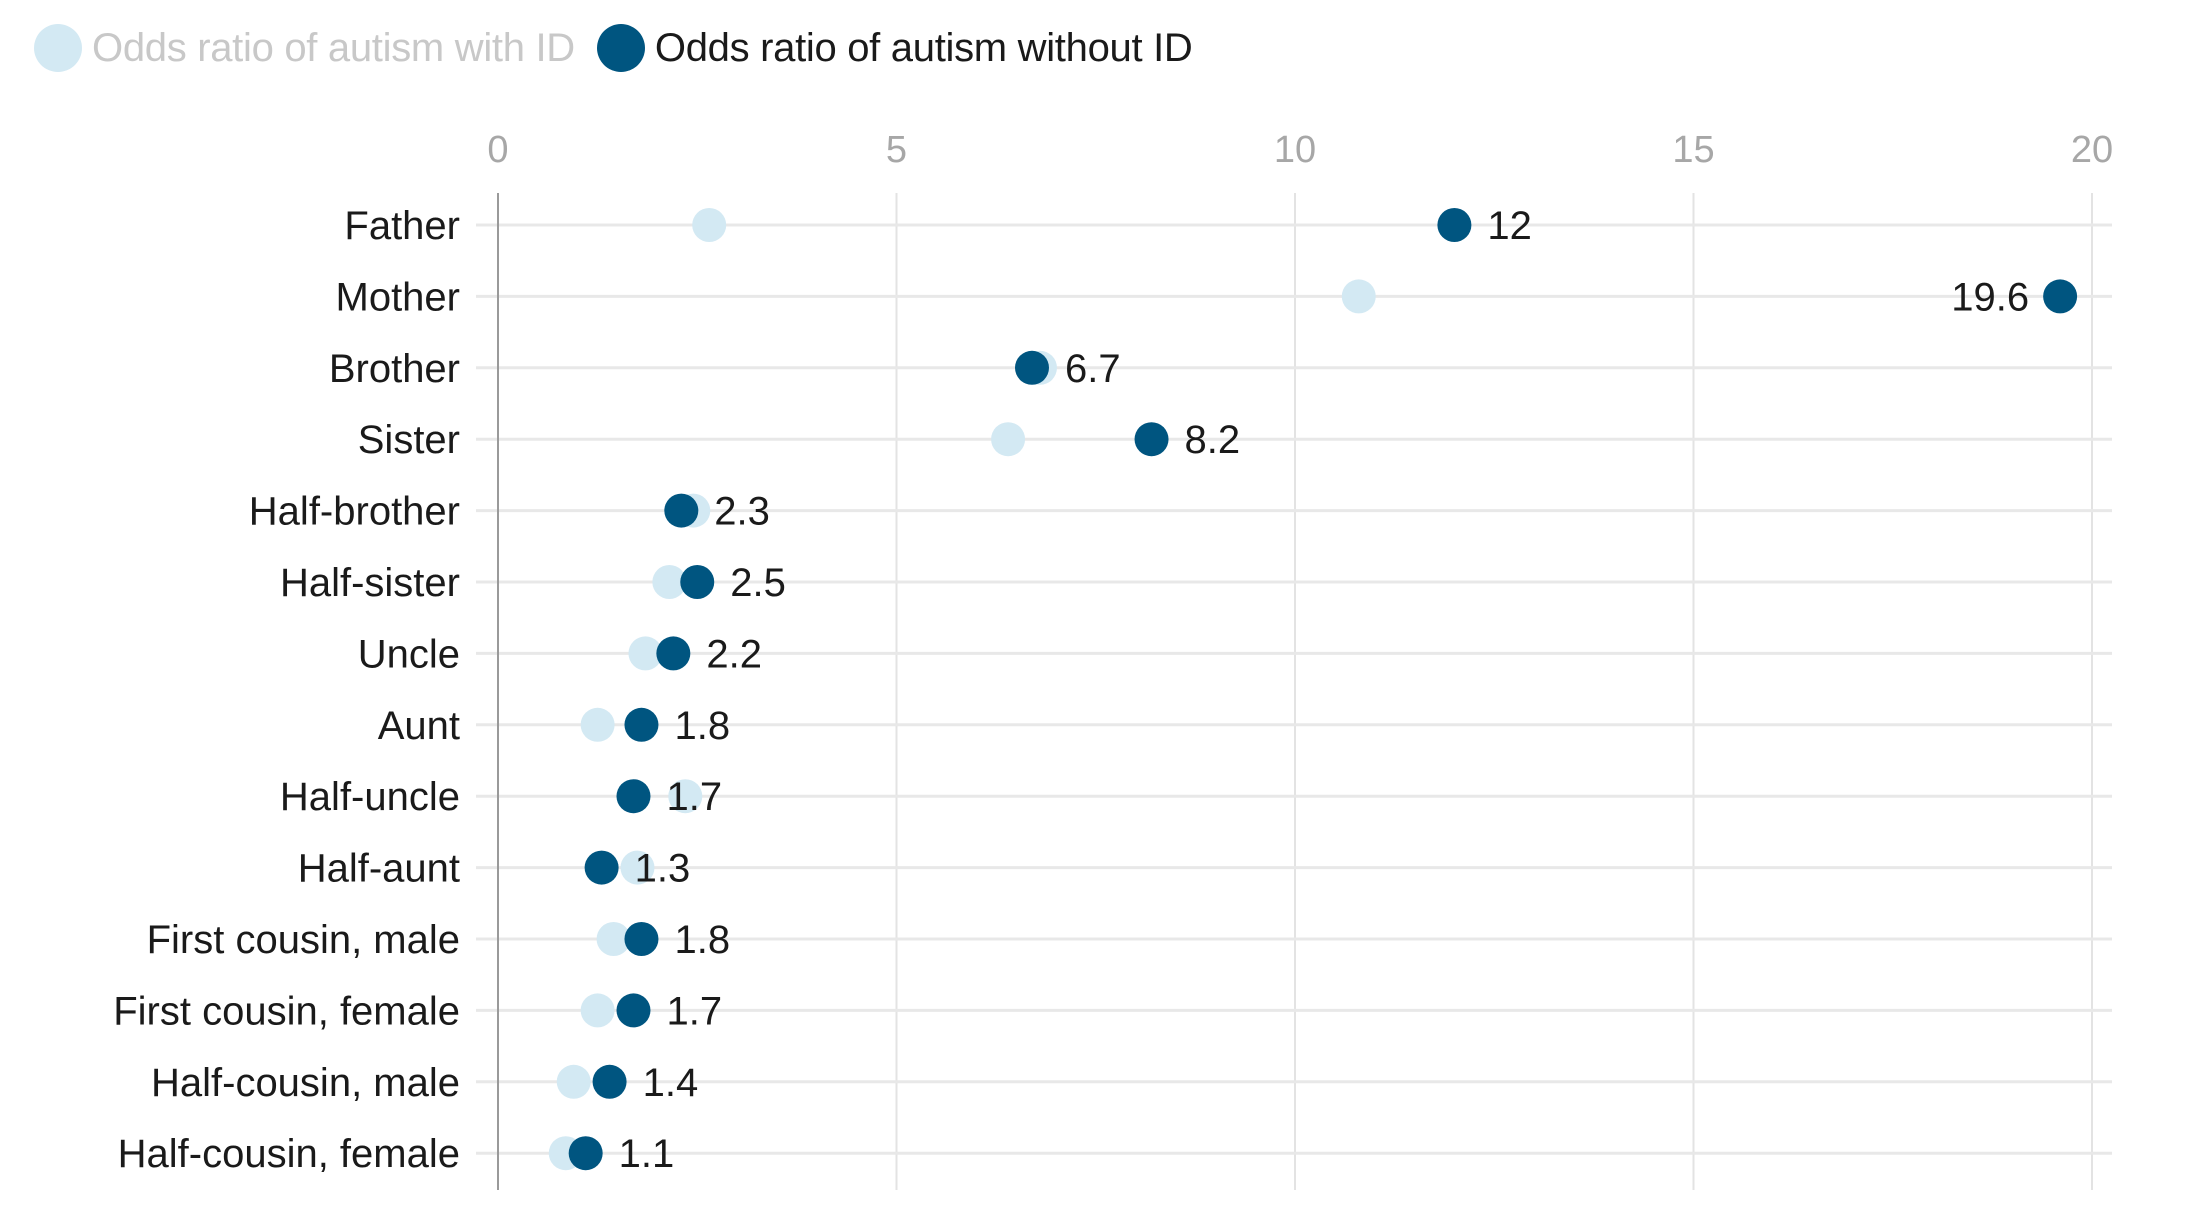 The height and width of the screenshot is (1215, 2200). Describe the element at coordinates (419, 726) in the screenshot. I see `category-label: Aunt` at that location.